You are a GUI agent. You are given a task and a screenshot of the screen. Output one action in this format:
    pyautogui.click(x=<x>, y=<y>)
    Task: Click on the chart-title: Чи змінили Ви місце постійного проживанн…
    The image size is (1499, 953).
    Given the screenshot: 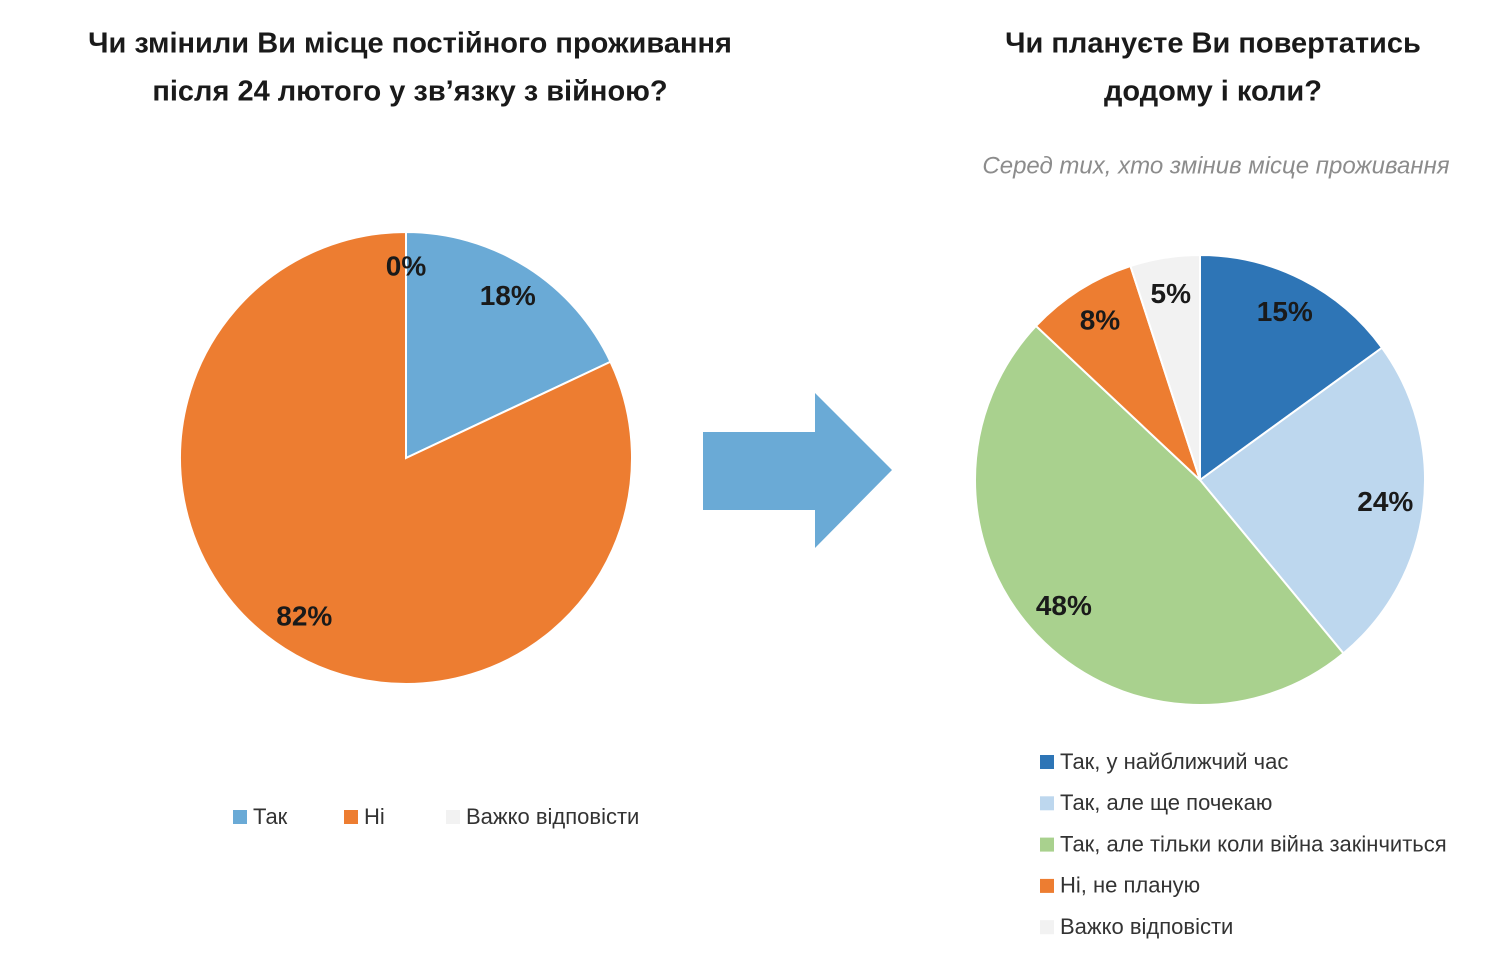 What is the action you would take?
    pyautogui.click(x=410, y=44)
    